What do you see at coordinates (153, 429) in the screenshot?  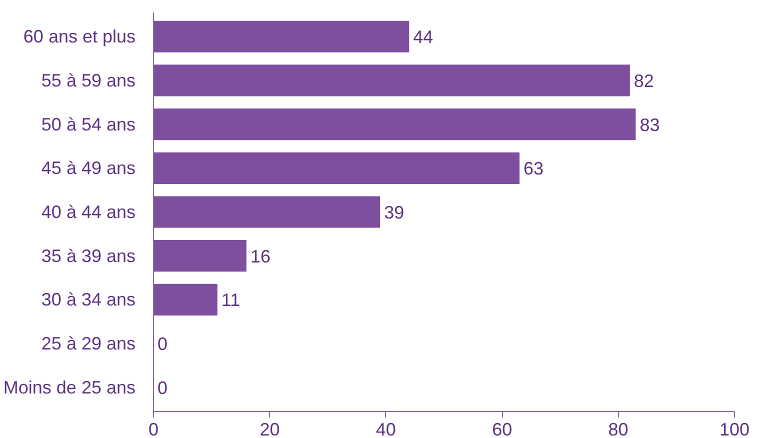 I see `x-tick-label: 0` at bounding box center [153, 429].